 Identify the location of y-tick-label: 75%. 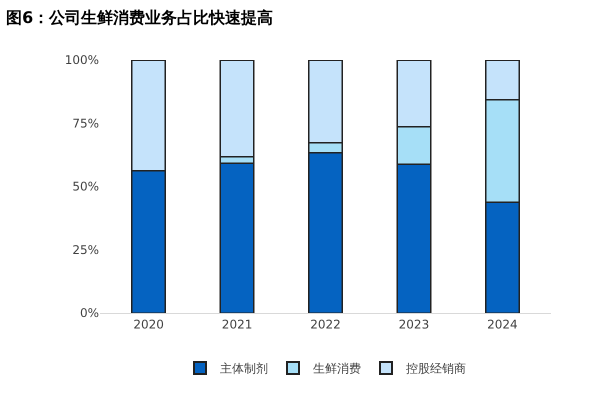
(85, 123).